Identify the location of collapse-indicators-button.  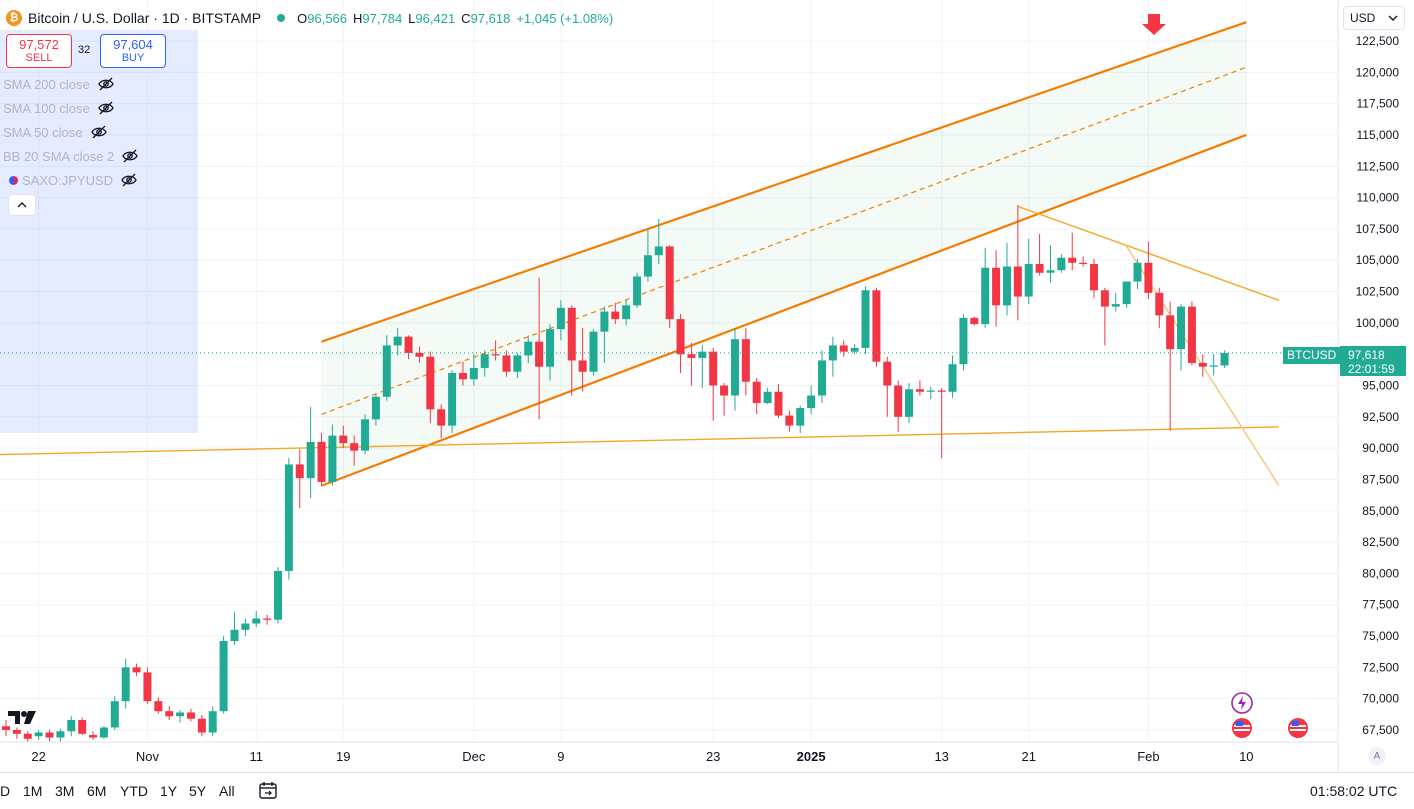
(22, 205).